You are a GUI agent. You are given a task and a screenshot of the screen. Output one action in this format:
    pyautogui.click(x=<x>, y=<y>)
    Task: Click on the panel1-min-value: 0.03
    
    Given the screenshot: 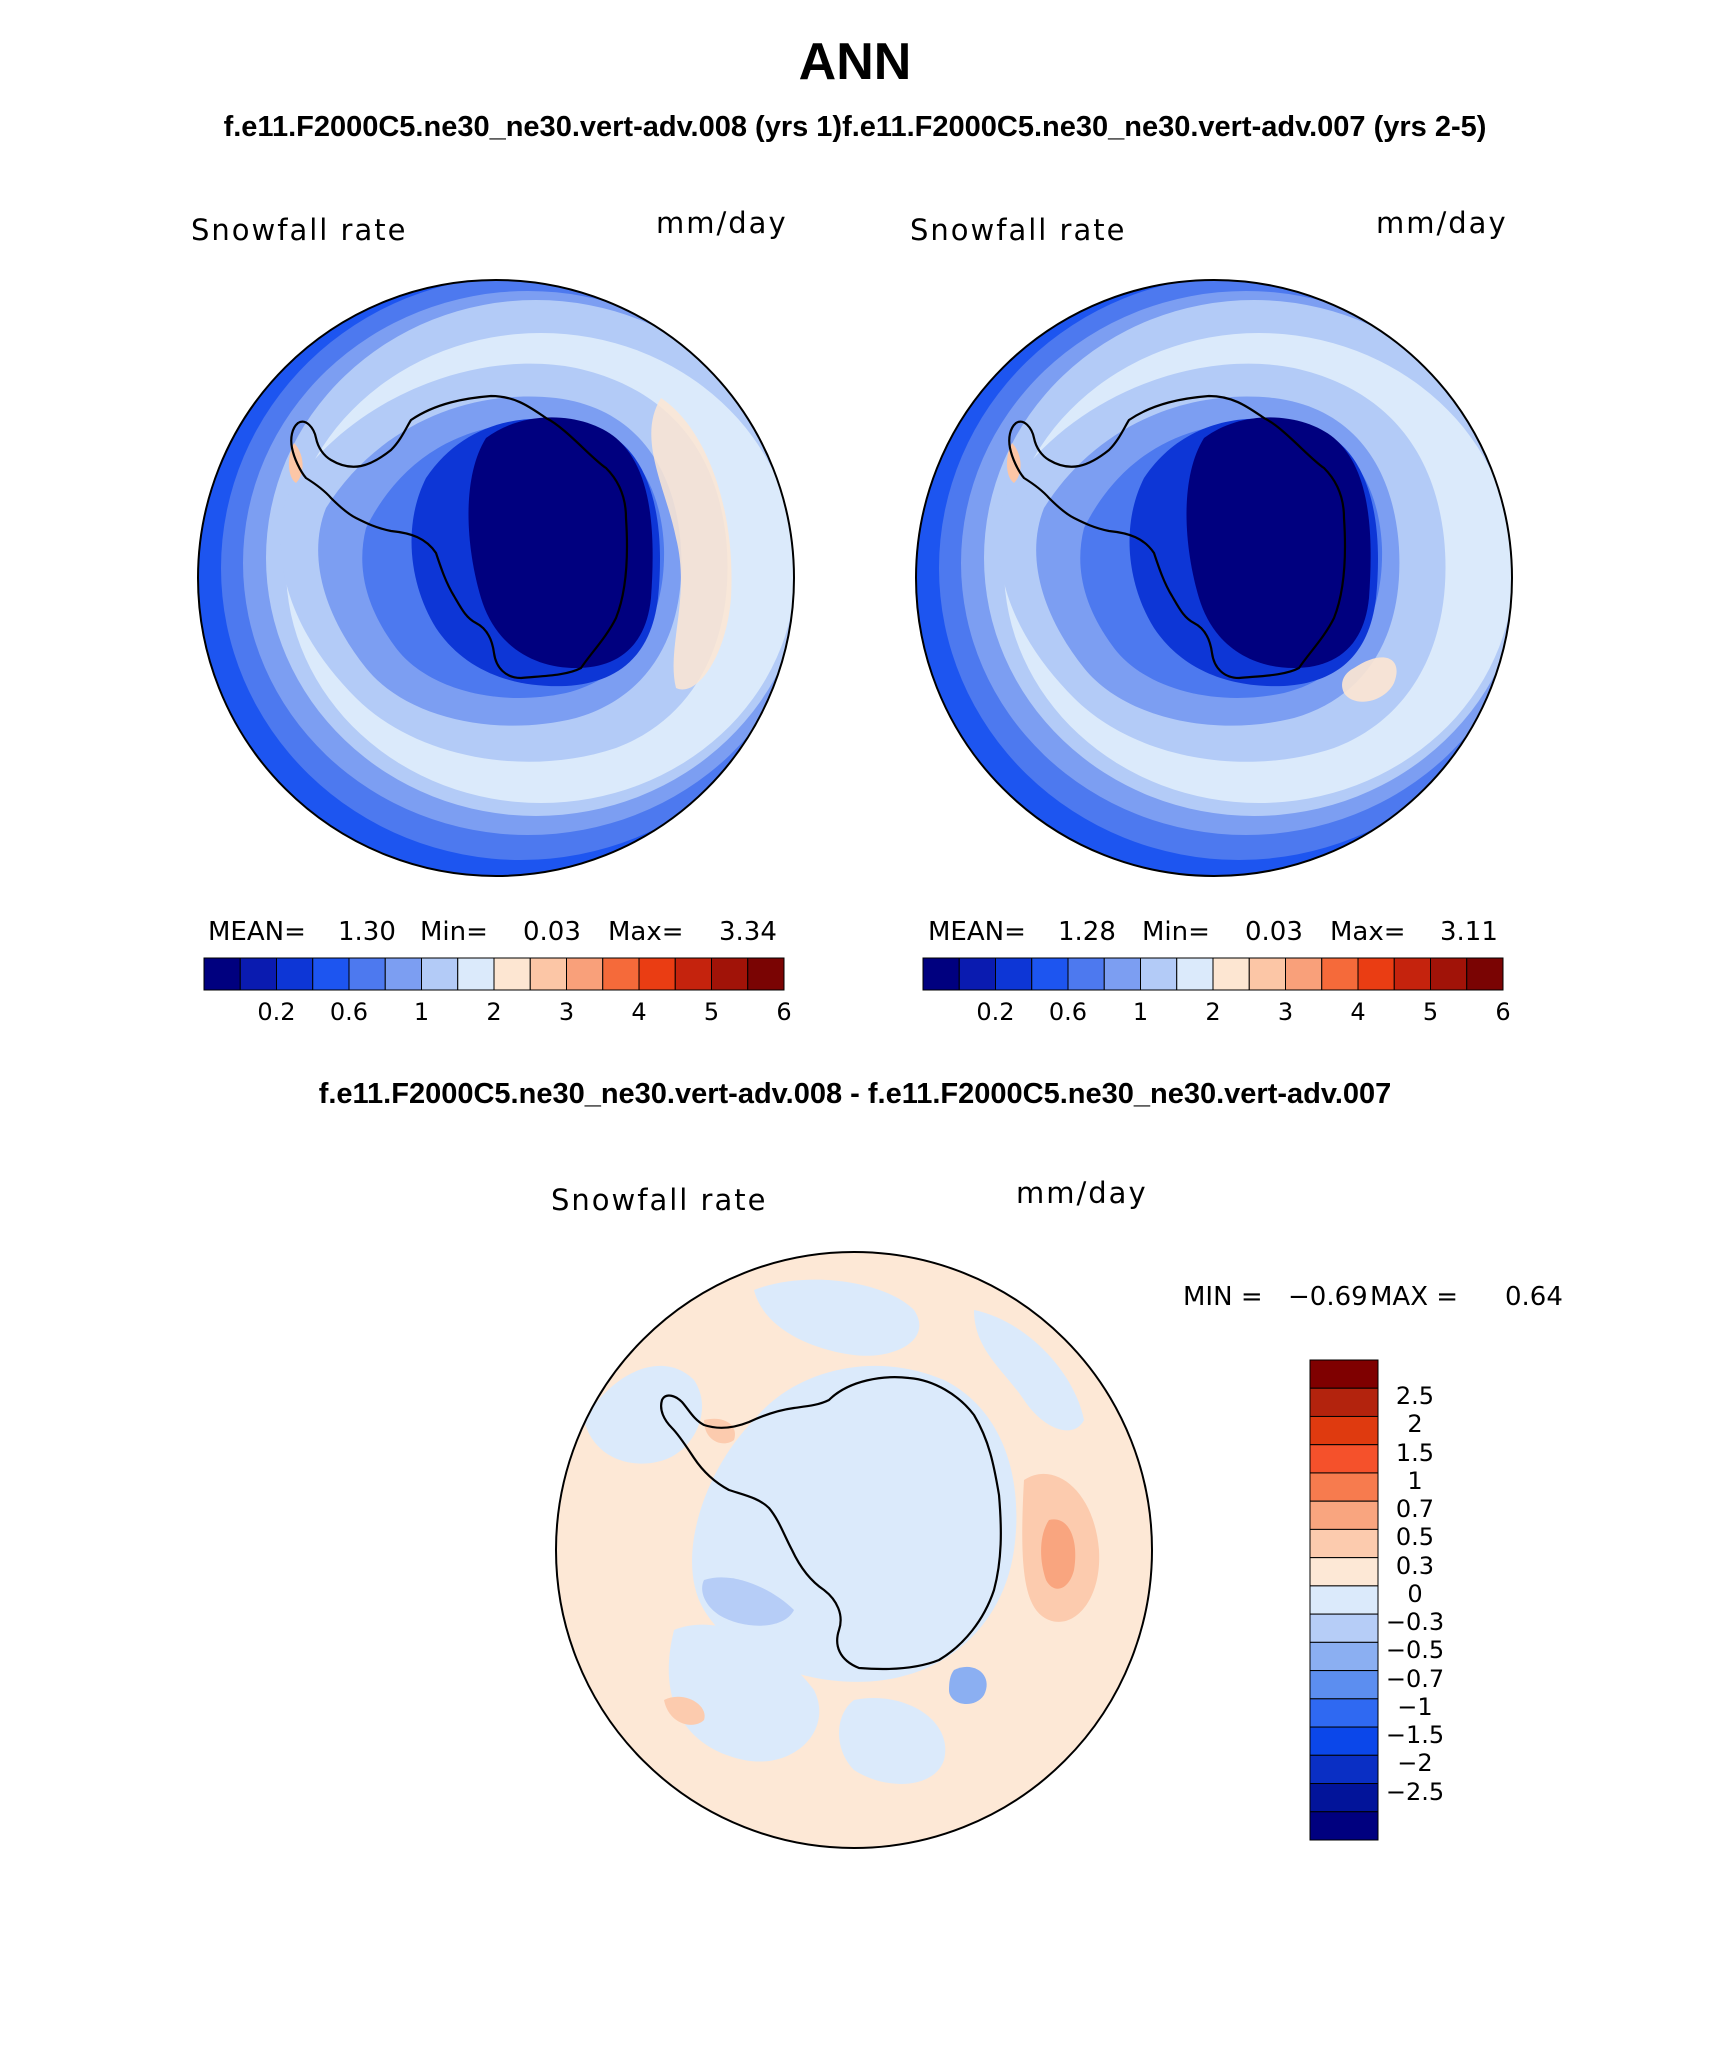 What is the action you would take?
    pyautogui.click(x=552, y=932)
    